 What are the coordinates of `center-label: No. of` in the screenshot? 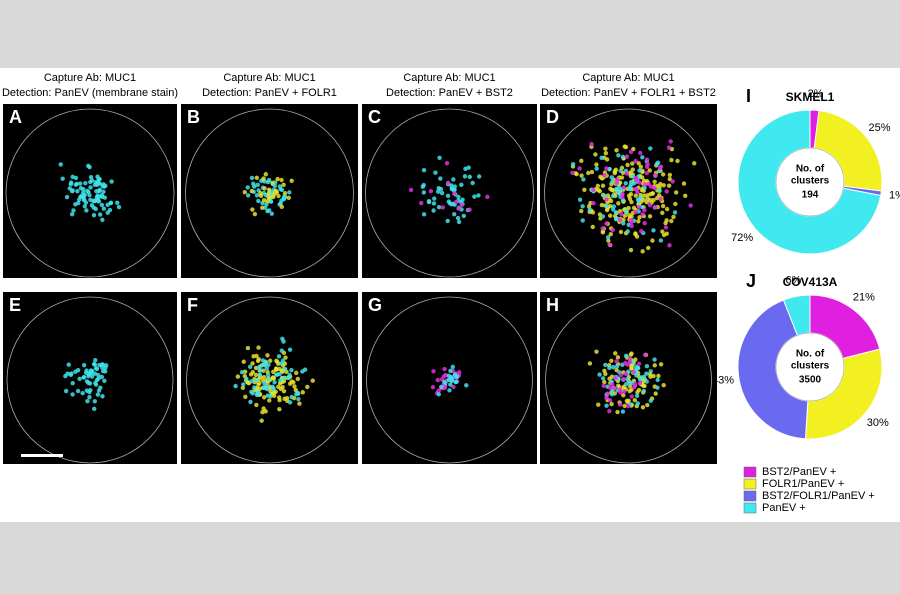 It's located at (810, 169).